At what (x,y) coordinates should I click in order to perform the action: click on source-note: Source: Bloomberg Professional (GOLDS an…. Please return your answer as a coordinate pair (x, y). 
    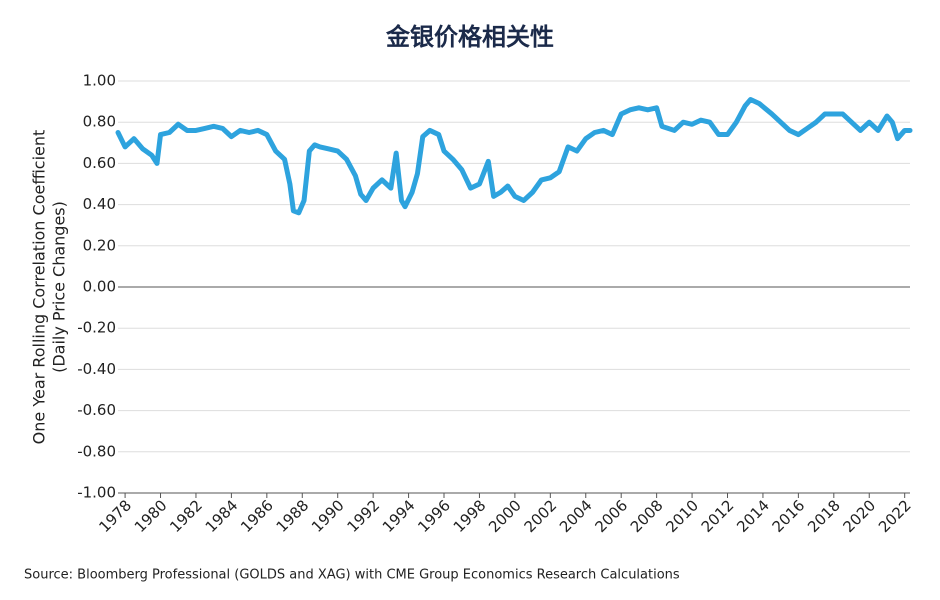
    Looking at the image, I should click on (352, 575).